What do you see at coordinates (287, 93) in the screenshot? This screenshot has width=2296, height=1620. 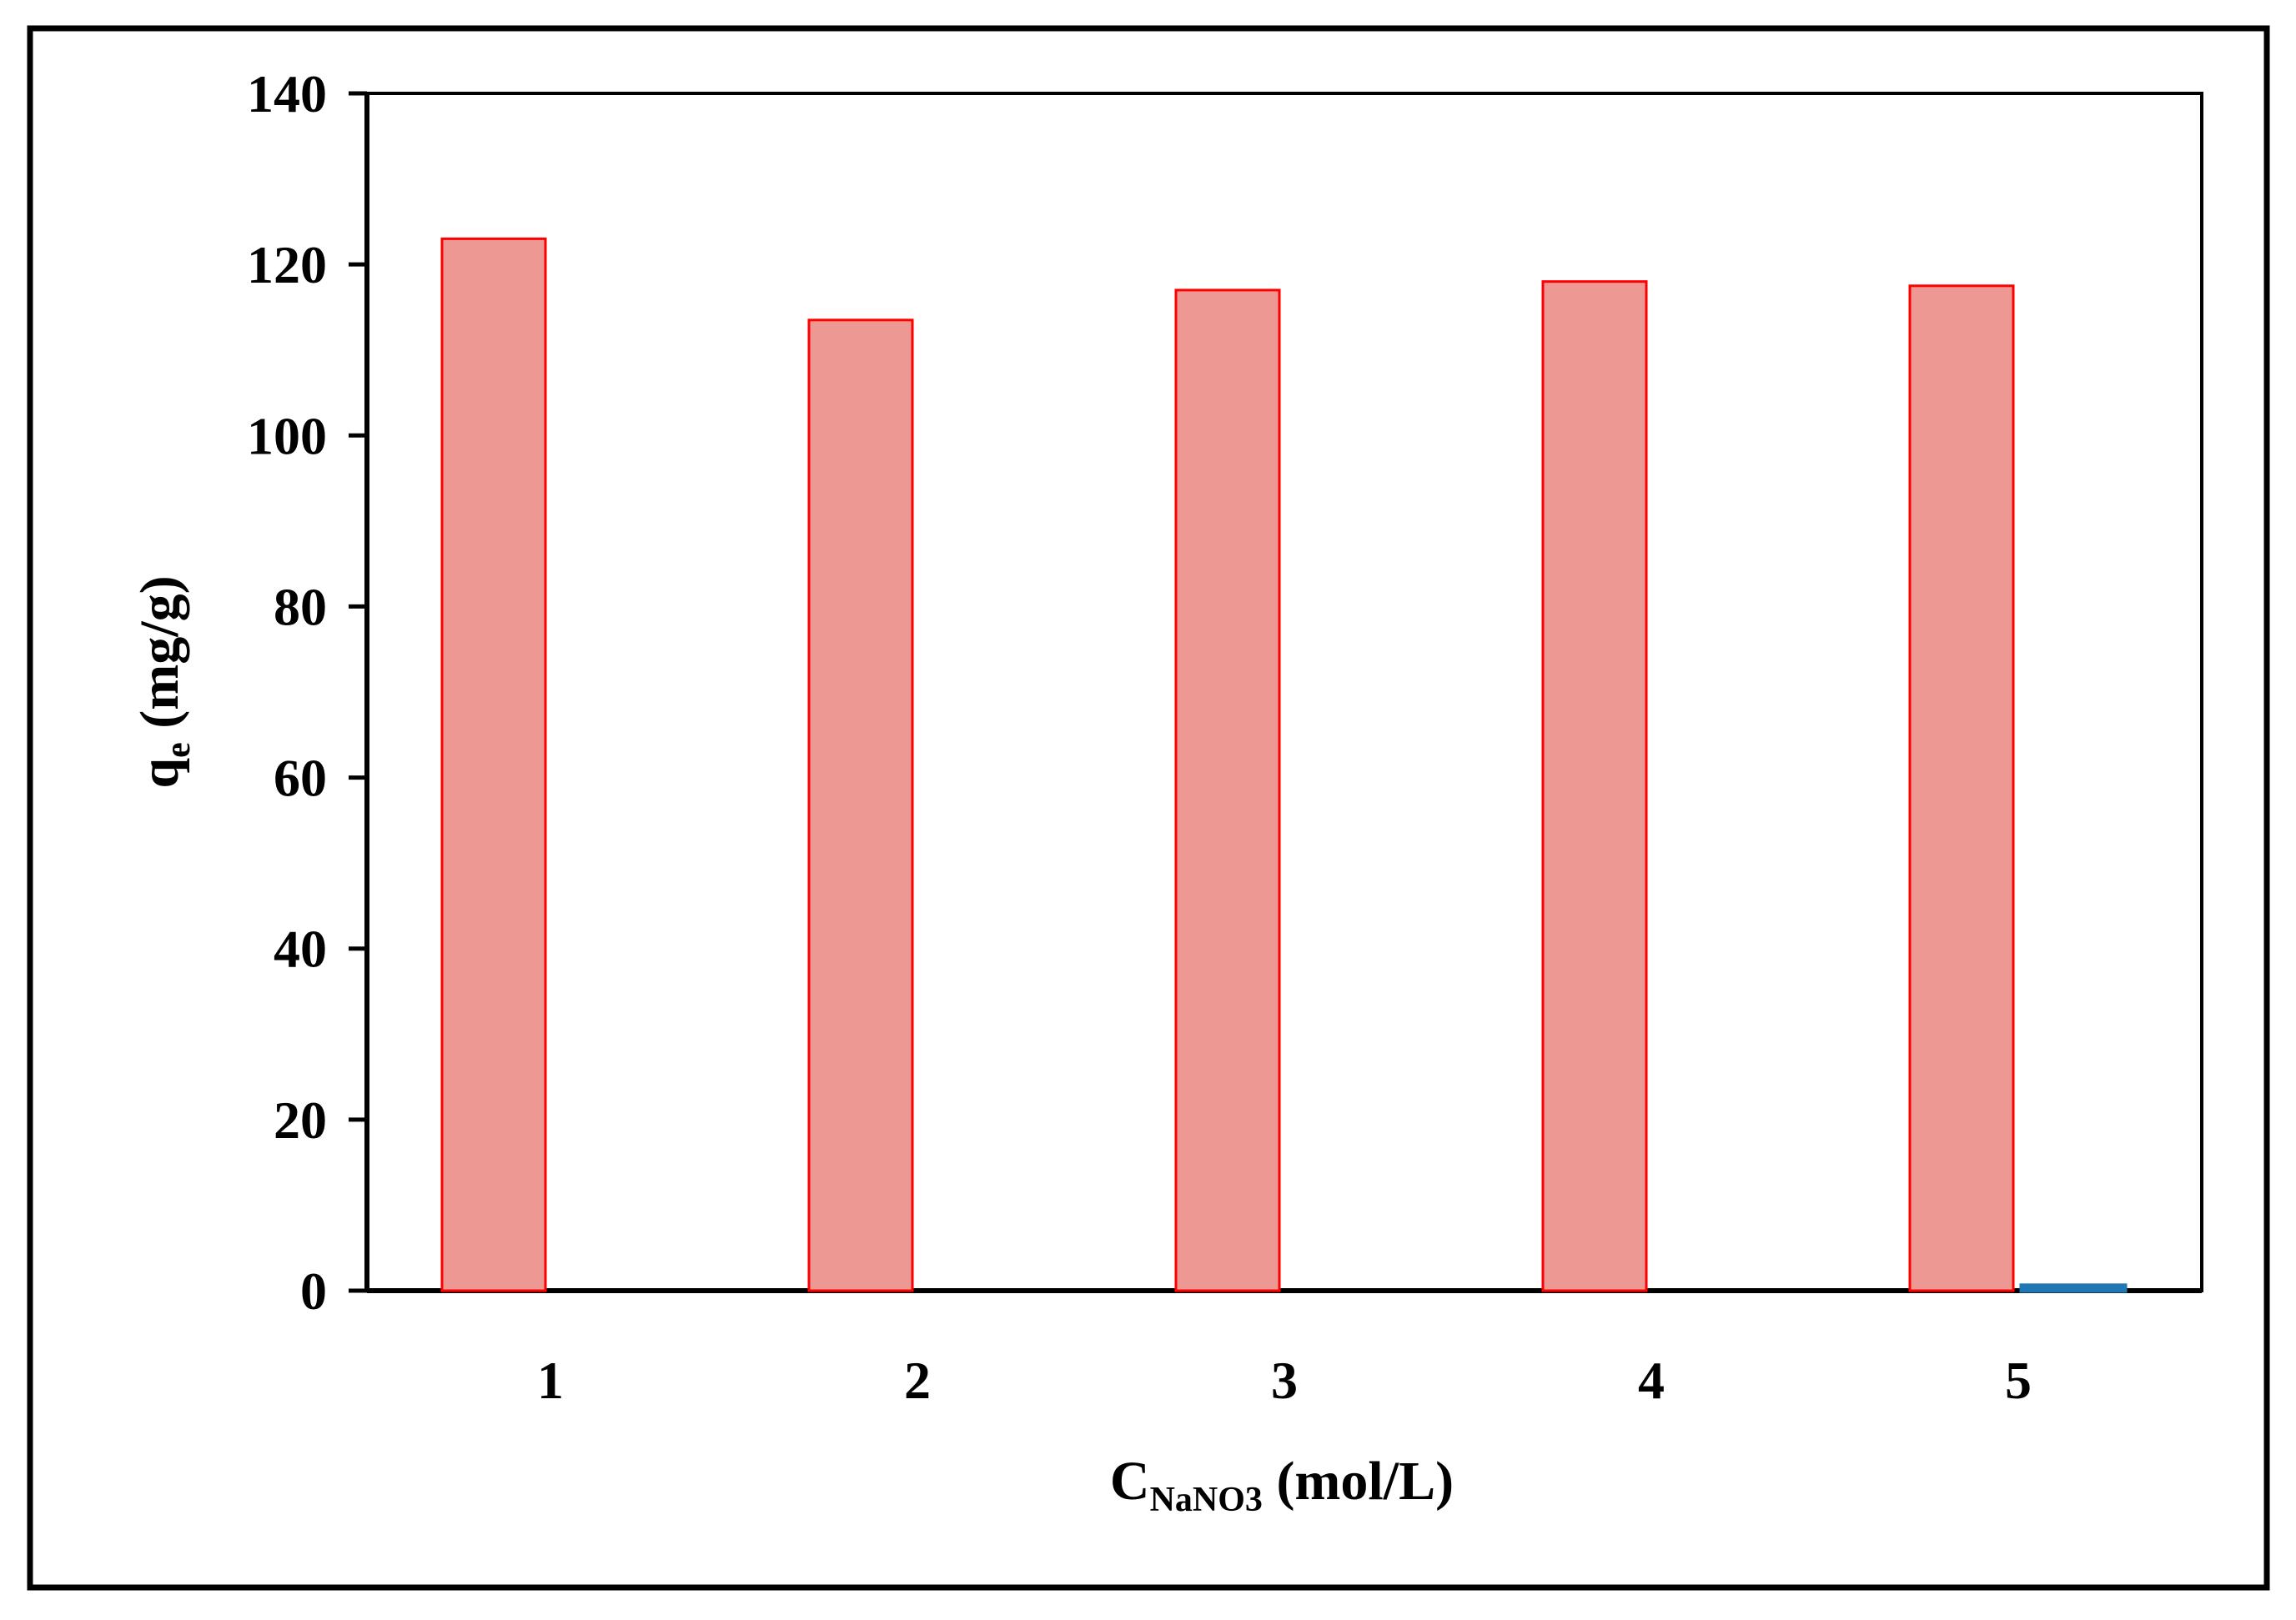 I see `y-tick-label: 140` at bounding box center [287, 93].